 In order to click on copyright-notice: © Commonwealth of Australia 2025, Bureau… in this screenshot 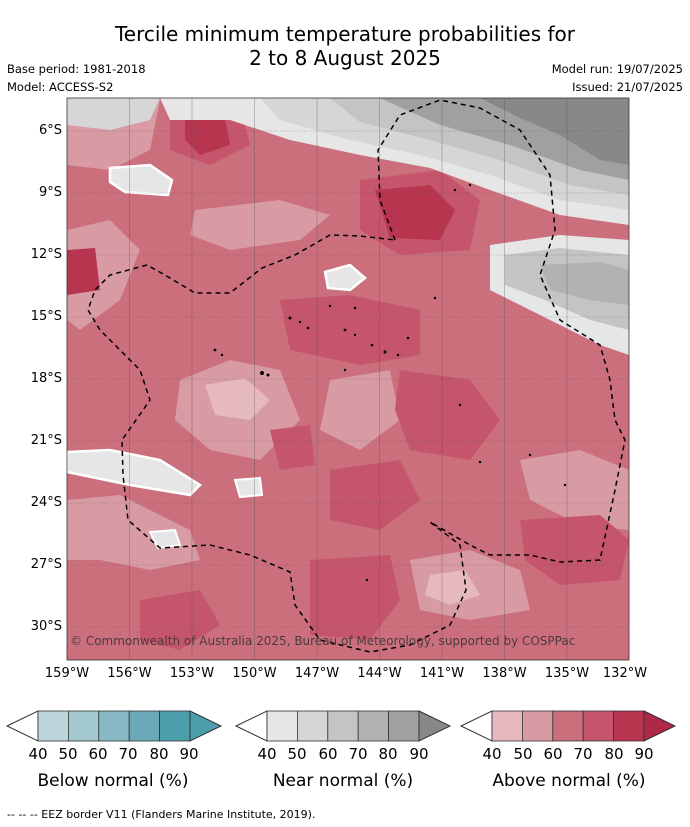, I will do `click(323, 641)`.